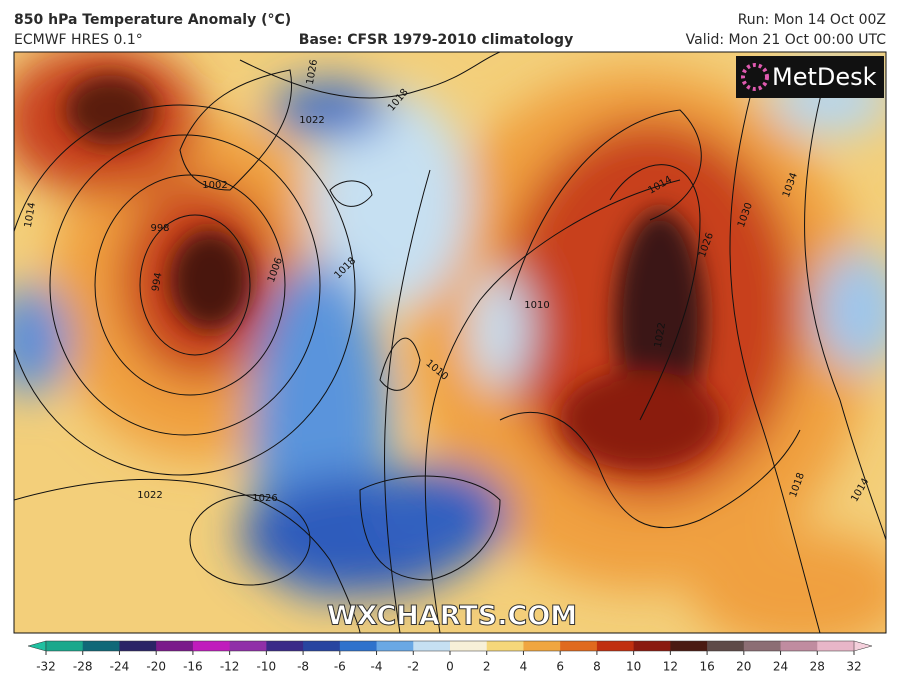 The width and height of the screenshot is (900, 693). Describe the element at coordinates (597, 667) in the screenshot. I see `colorbar-tick-label: 8` at that location.